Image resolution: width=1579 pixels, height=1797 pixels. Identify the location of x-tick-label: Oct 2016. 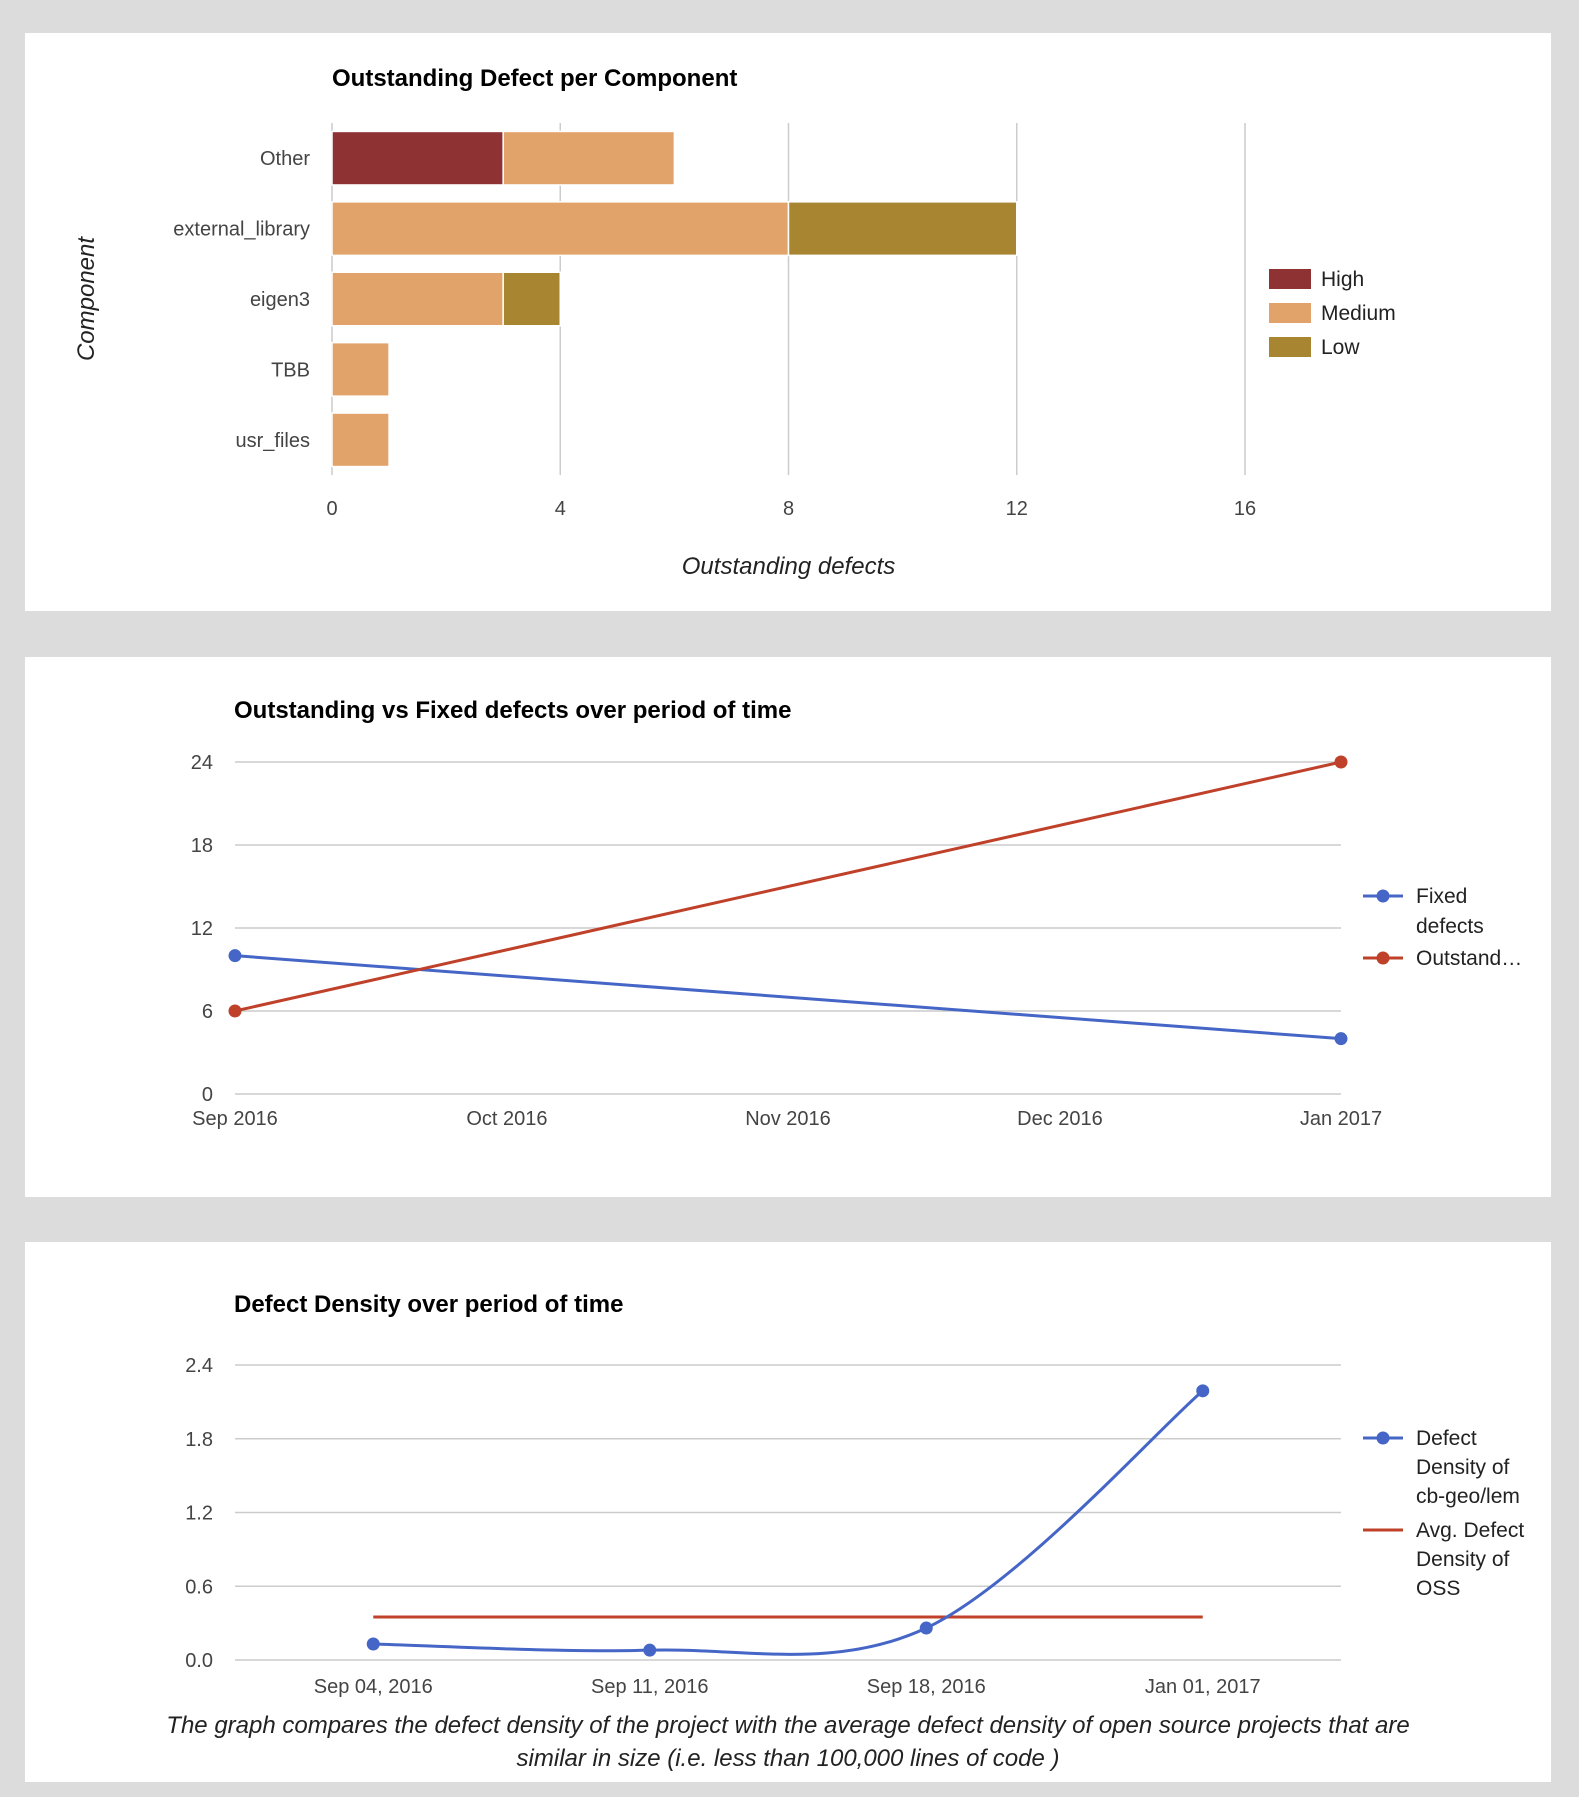
(506, 1119).